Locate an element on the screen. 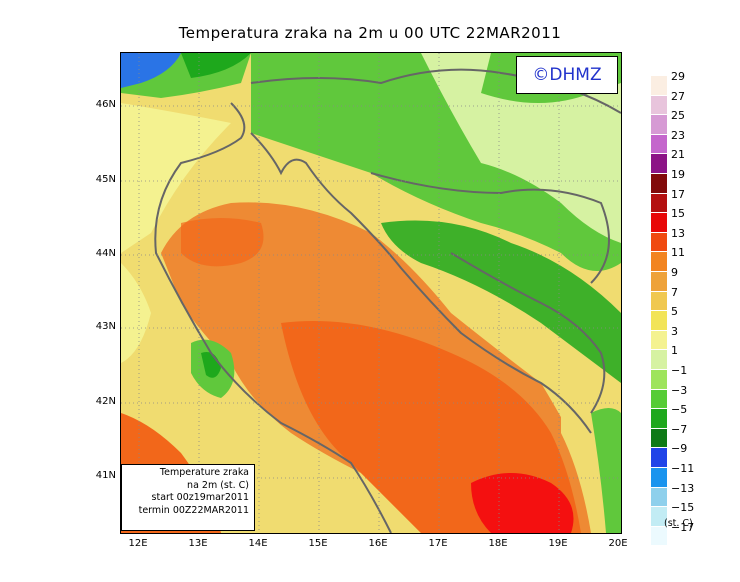 This screenshot has height=582, width=740. legend-label: 19 is located at coordinates (678, 174).